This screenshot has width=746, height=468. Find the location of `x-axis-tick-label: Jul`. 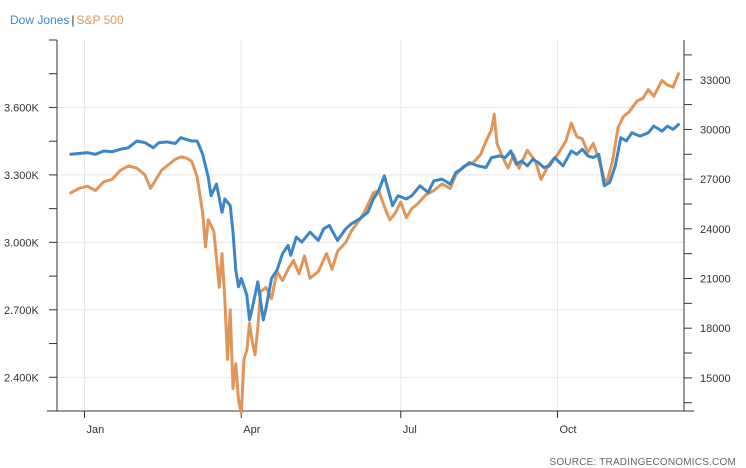

x-axis-tick-label: Jul is located at coordinates (410, 430).